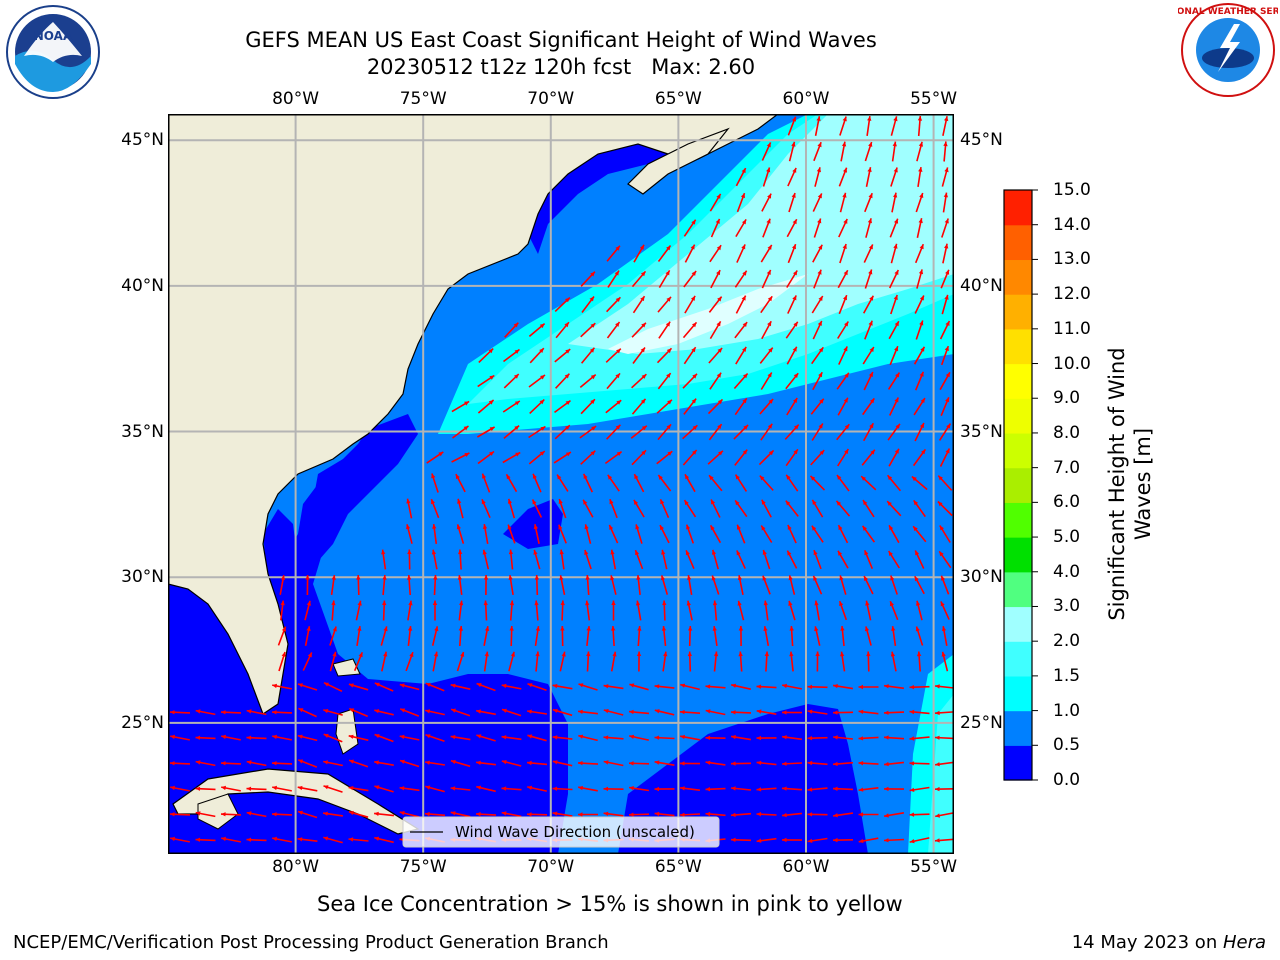  What do you see at coordinates (368, 669) in the screenshot?
I see `wave-band-0-0.5-southwest` at bounding box center [368, 669].